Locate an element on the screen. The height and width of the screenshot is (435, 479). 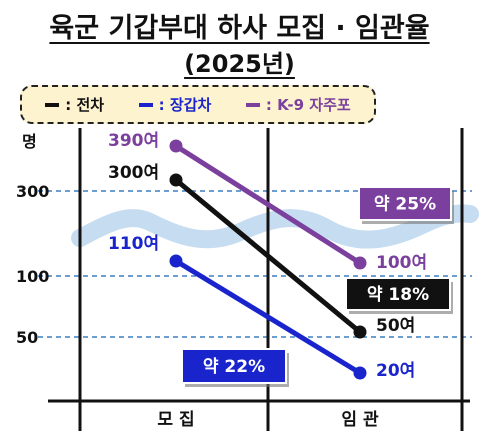
data-label-1-0: 110여 is located at coordinates (133, 244).